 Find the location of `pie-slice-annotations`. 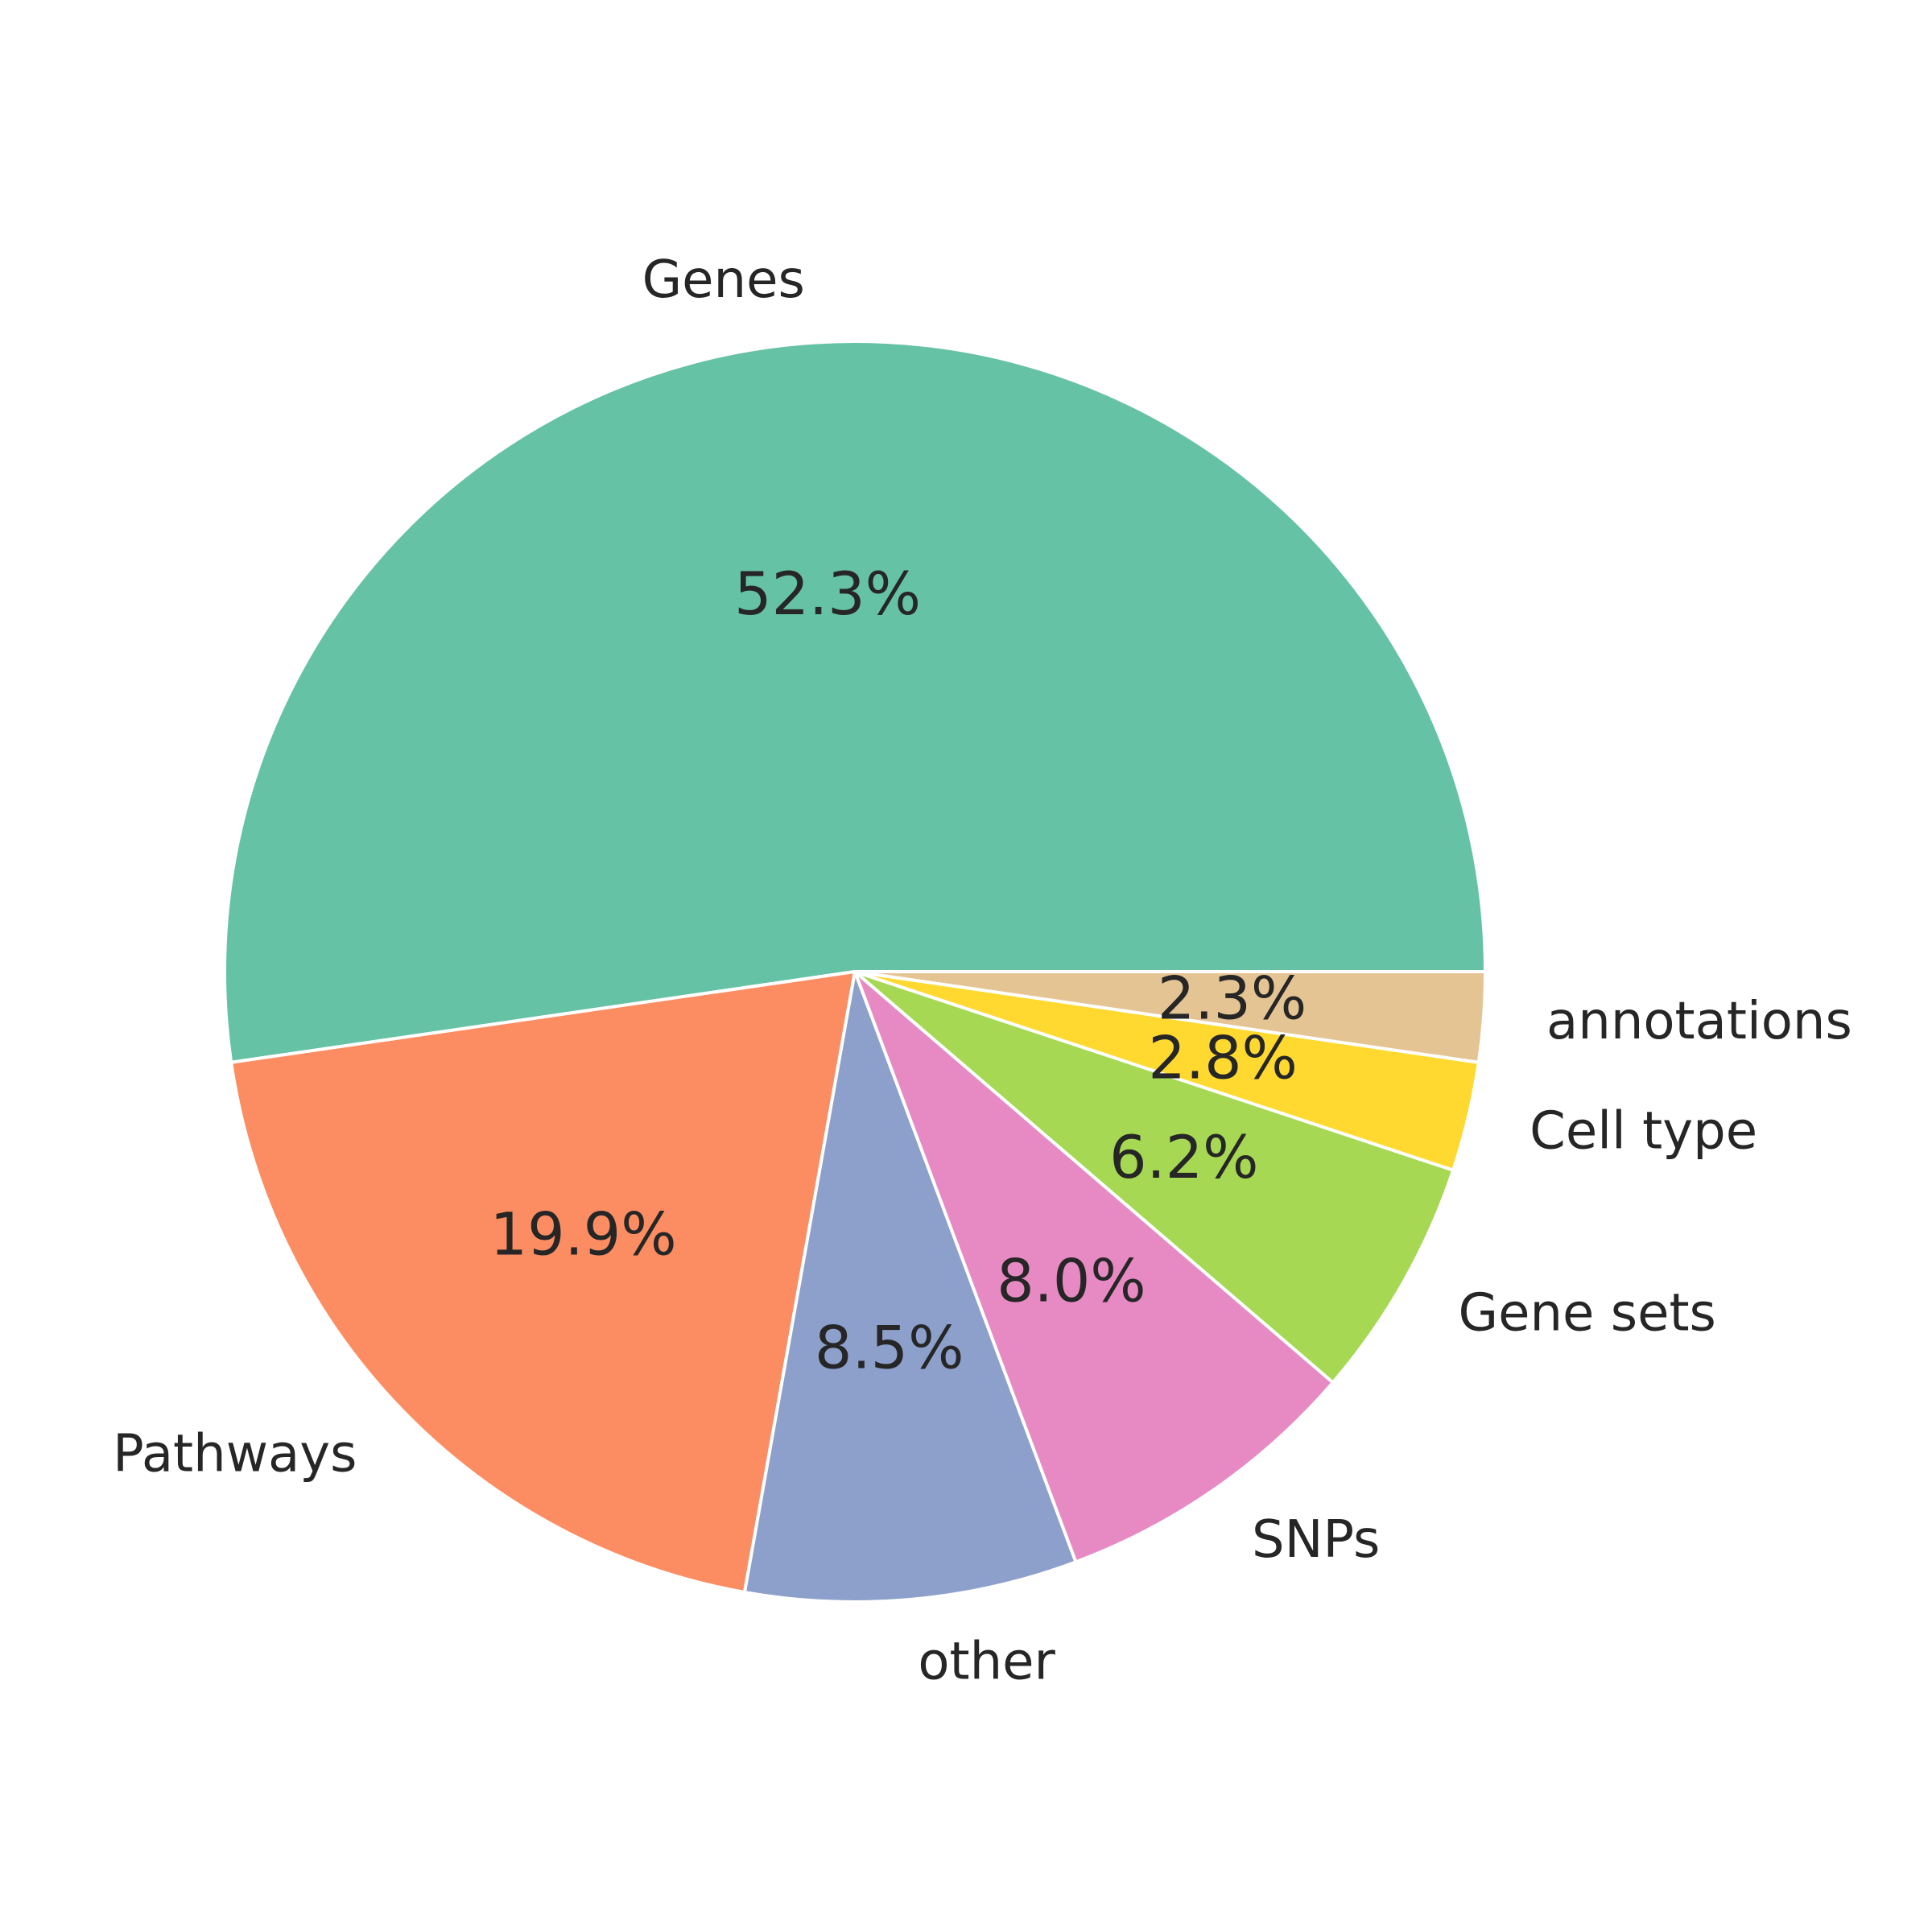

pie-slice-annotations is located at coordinates (1170, 1017).